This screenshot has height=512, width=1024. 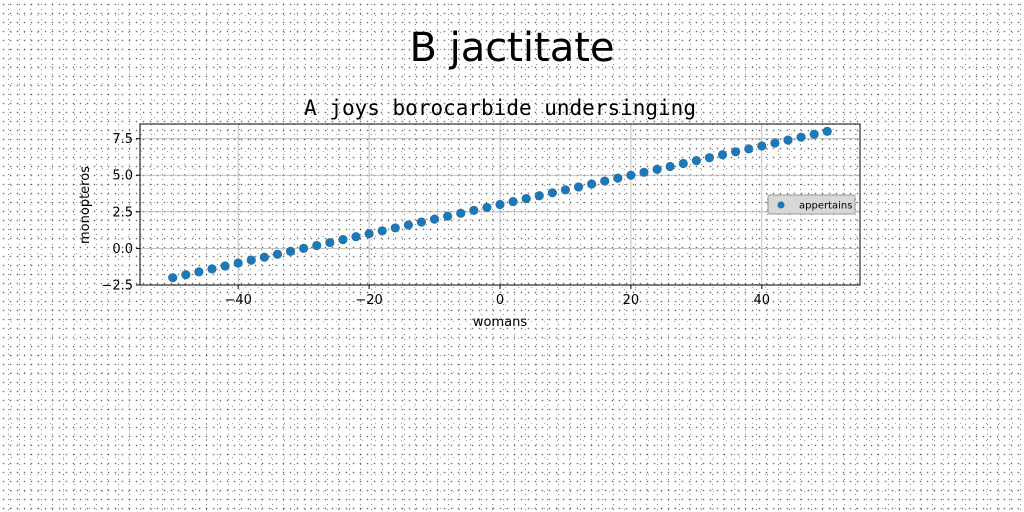 I want to click on legend-box, so click(x=811, y=204).